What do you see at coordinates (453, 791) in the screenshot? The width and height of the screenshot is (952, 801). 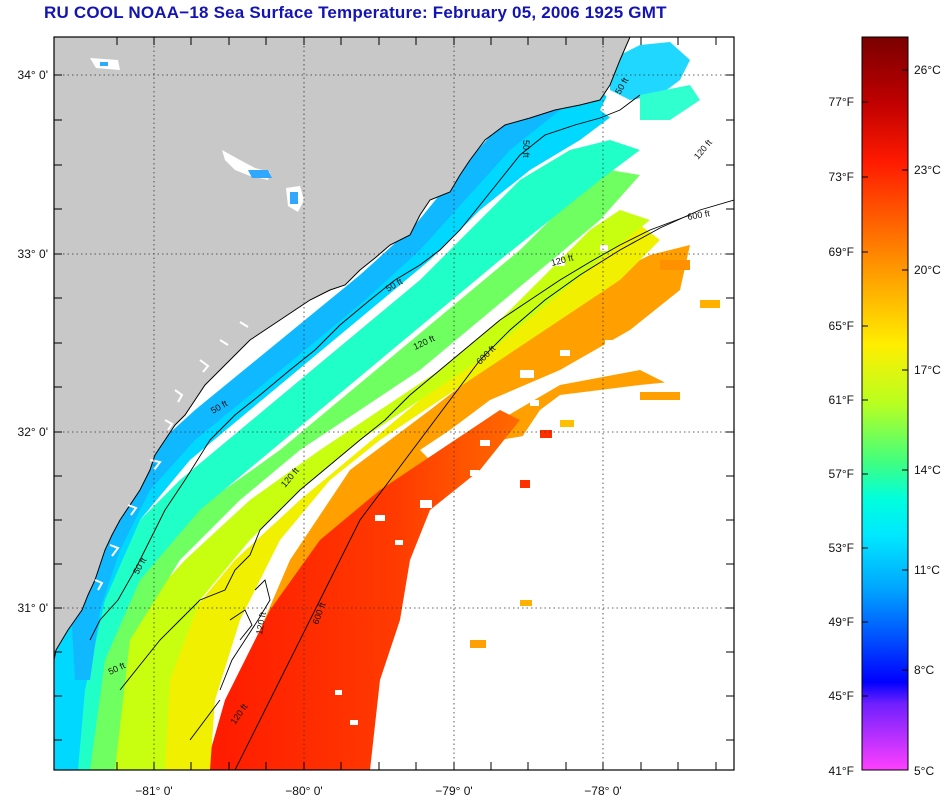 I see `lon-label-79: −79° 0'` at bounding box center [453, 791].